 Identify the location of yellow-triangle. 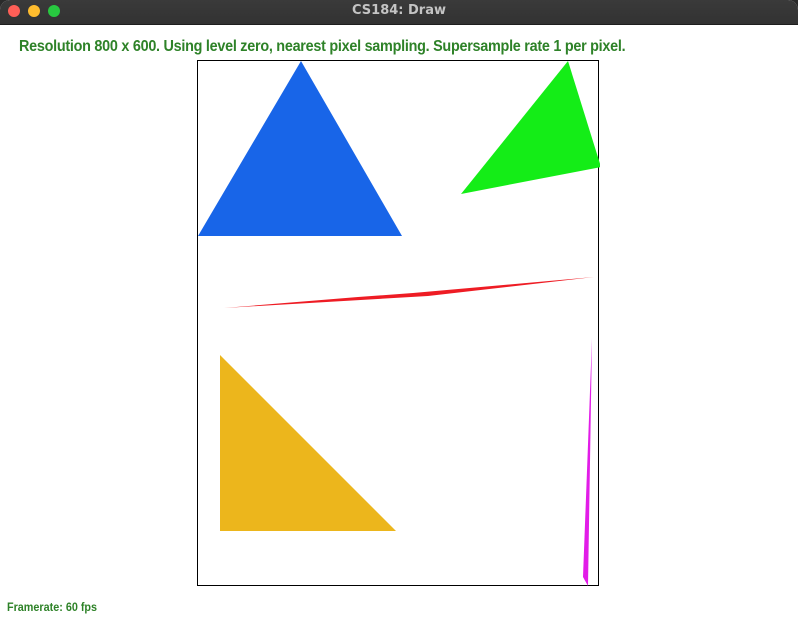
(308, 443).